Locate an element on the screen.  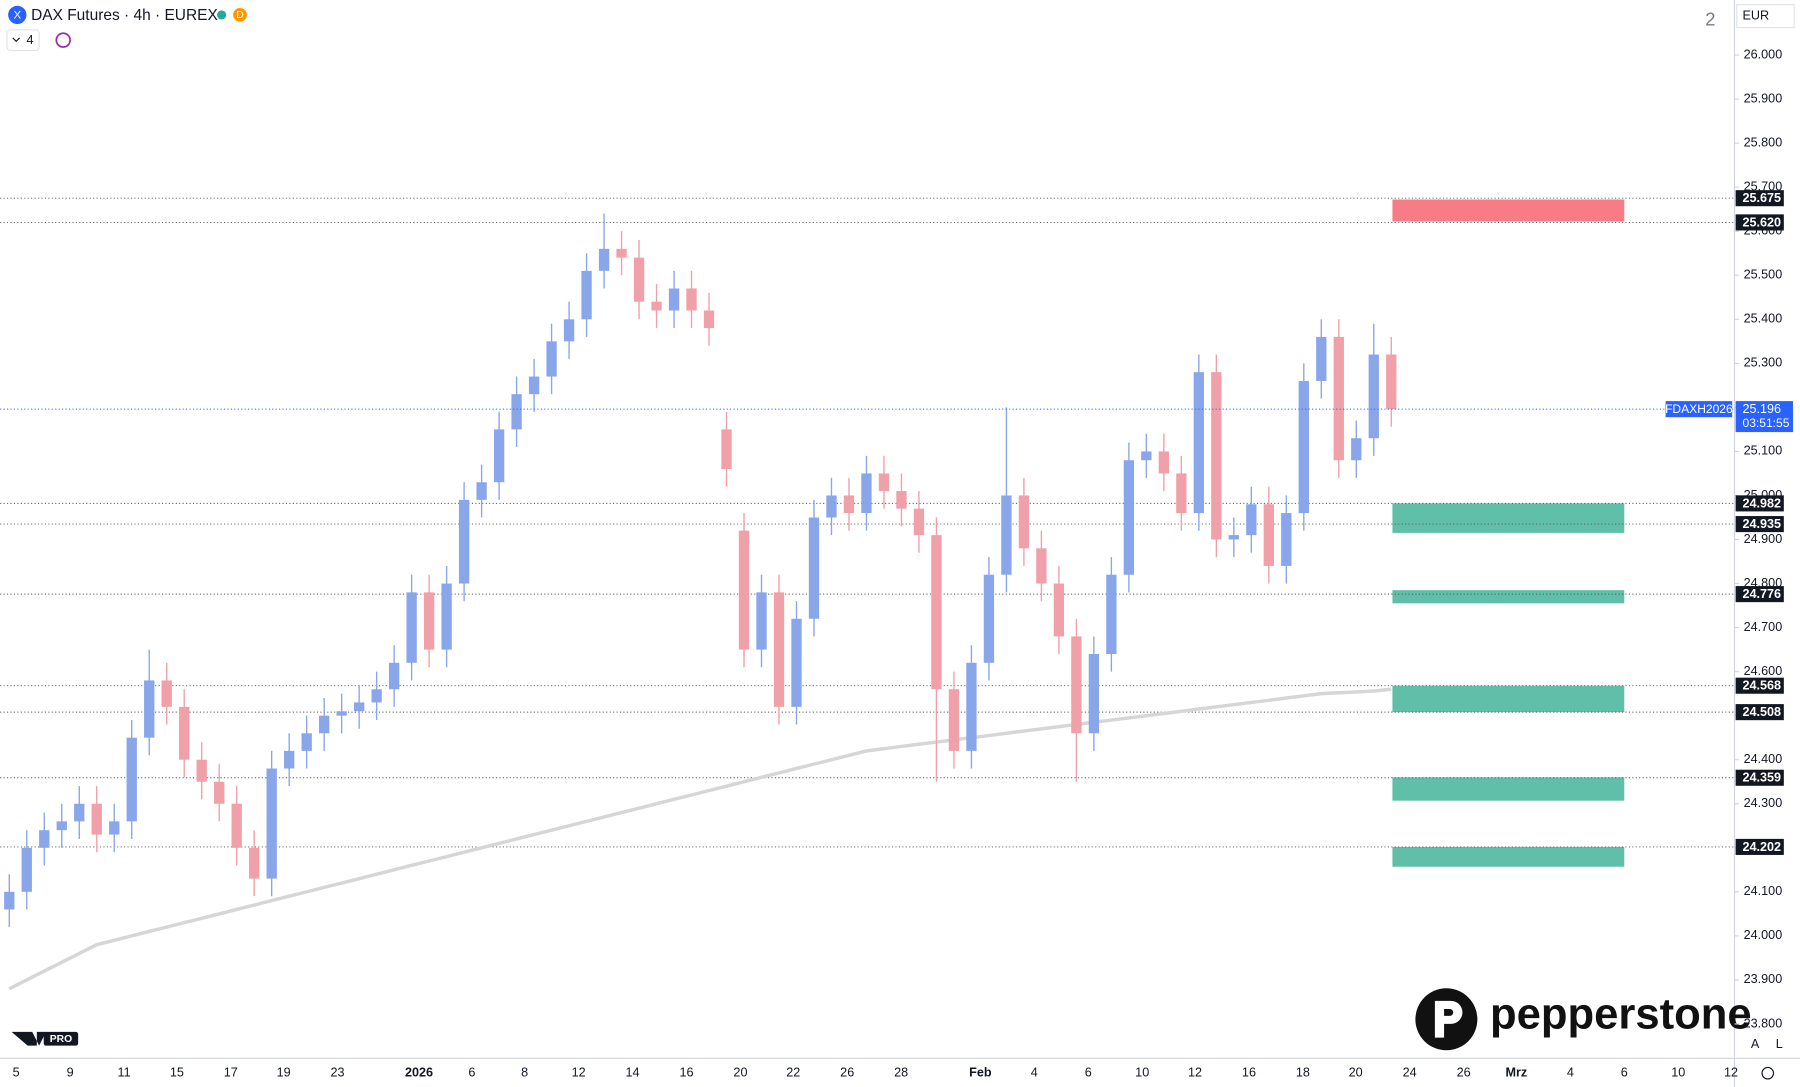
last-price-label: 25.196 is located at coordinates (1762, 409).